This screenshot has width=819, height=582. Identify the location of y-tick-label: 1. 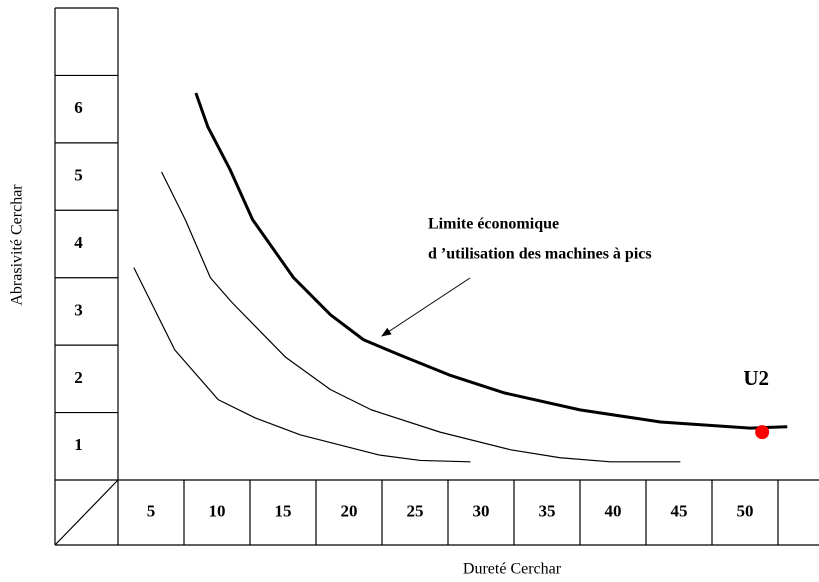
(78, 444).